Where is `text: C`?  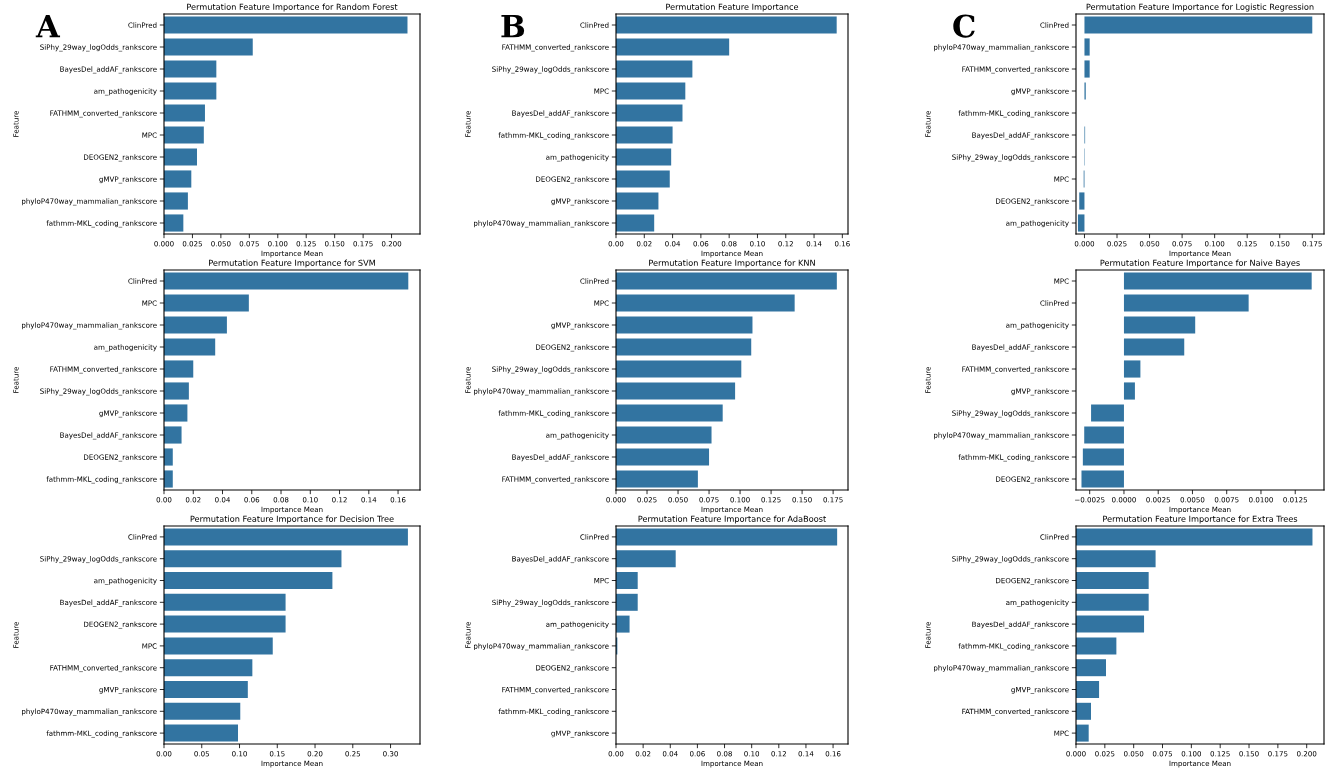 text: C is located at coordinates (964, 26).